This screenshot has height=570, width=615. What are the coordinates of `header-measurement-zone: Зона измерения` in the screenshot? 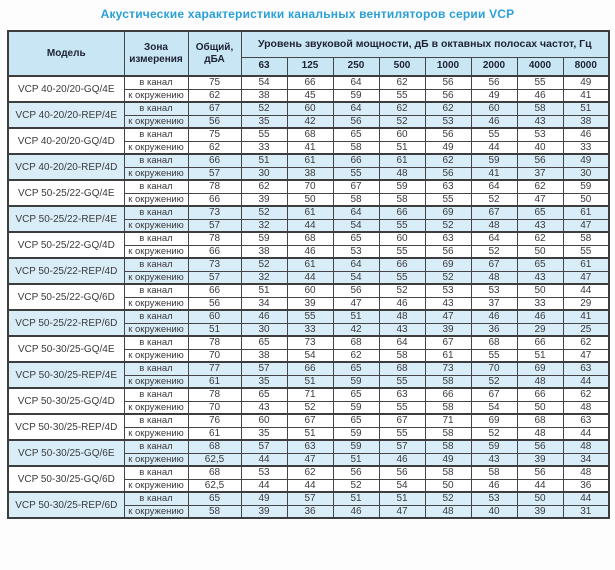 It's located at (156, 53).